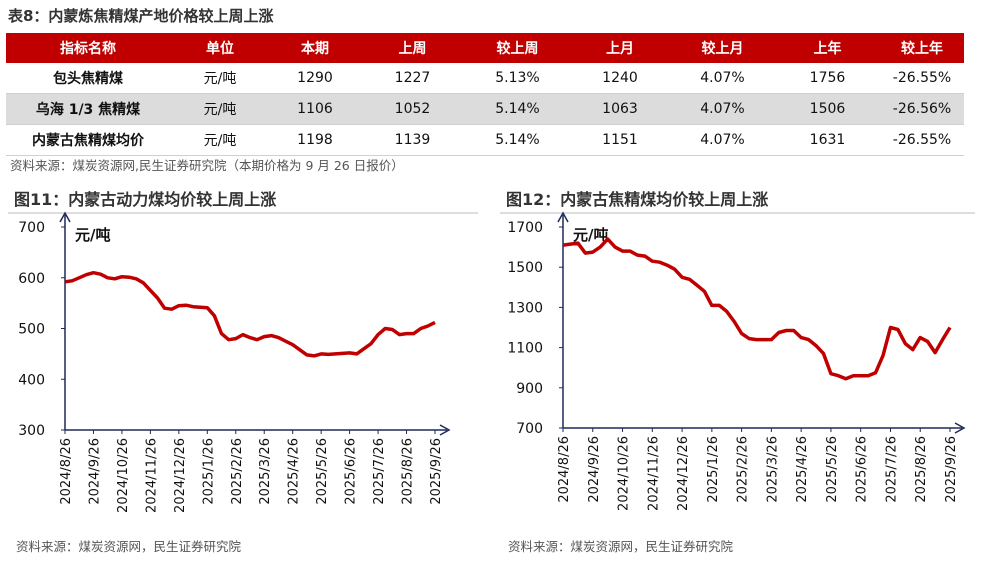  Describe the element at coordinates (88, 78) in the screenshot. I see `table-cell: 包头焦精煤` at that location.